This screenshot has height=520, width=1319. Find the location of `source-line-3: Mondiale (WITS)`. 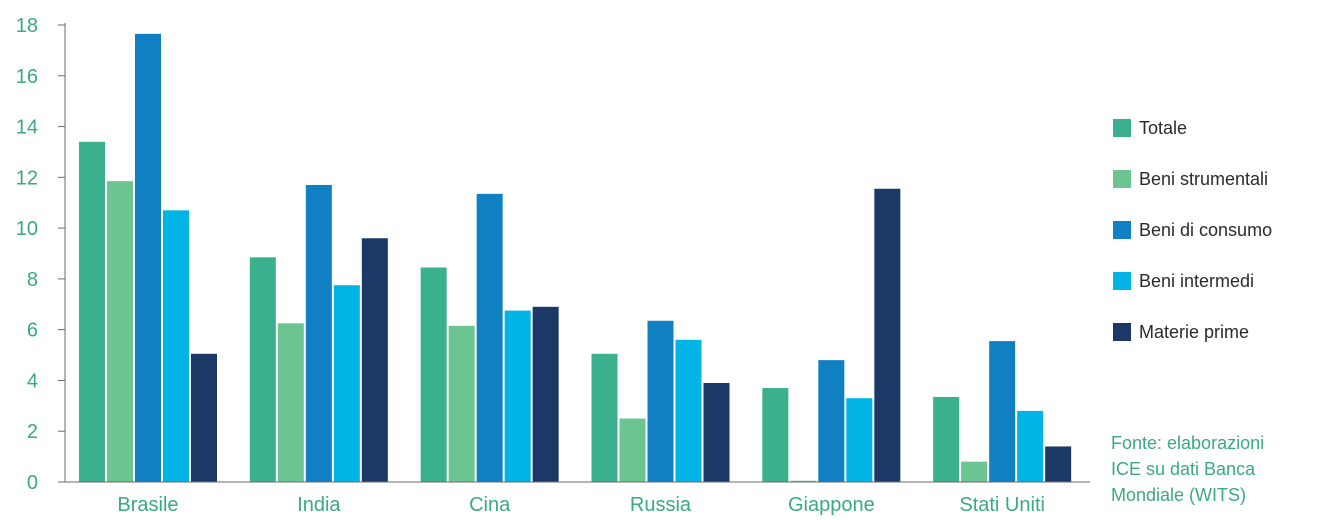

source-line-3: Mondiale (WITS) is located at coordinates (1178, 495).